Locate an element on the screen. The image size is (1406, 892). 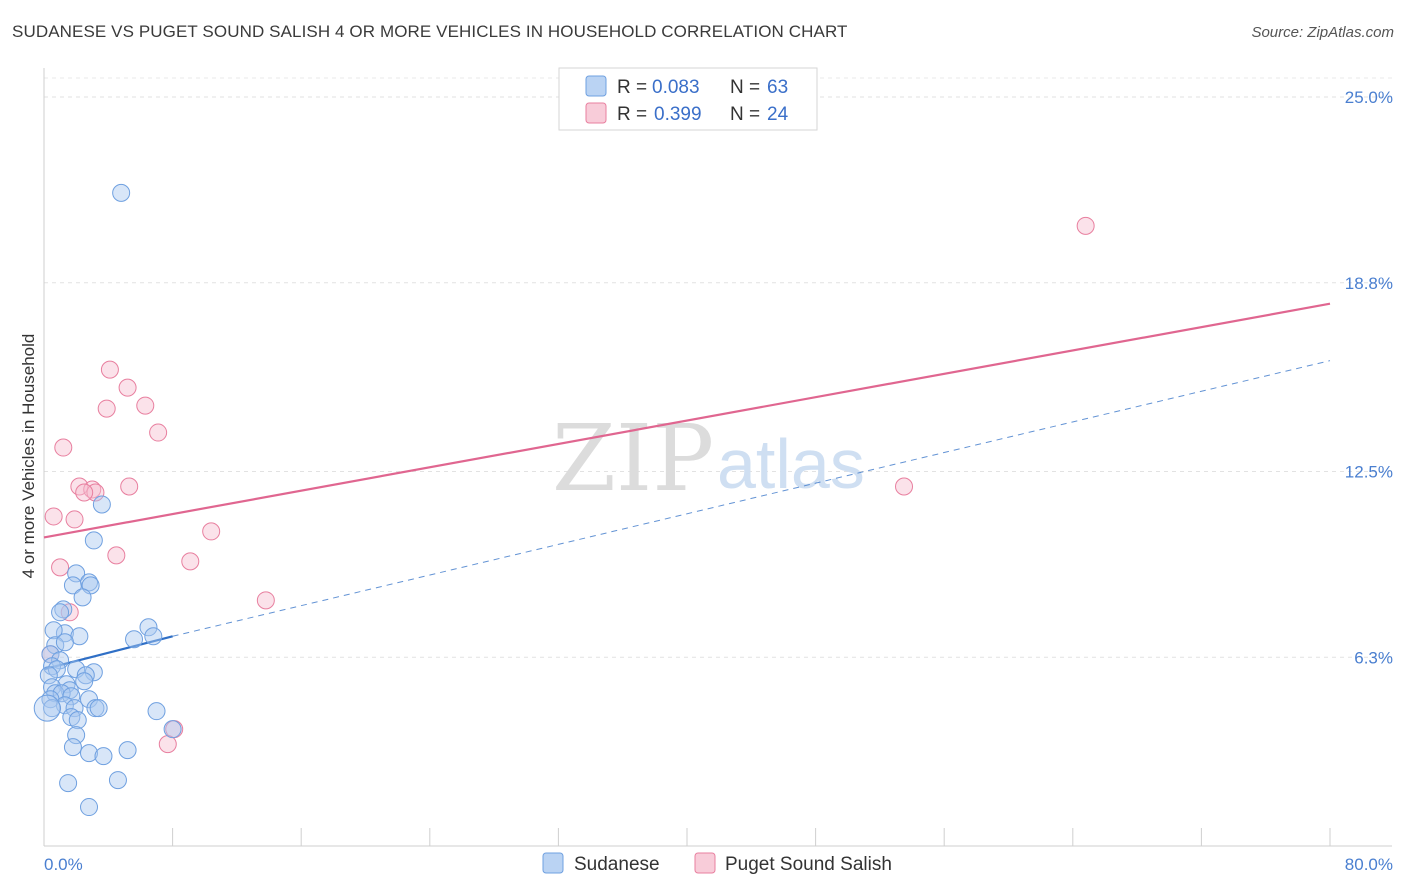
legend-n-label-1: N = is located at coordinates (745, 114).